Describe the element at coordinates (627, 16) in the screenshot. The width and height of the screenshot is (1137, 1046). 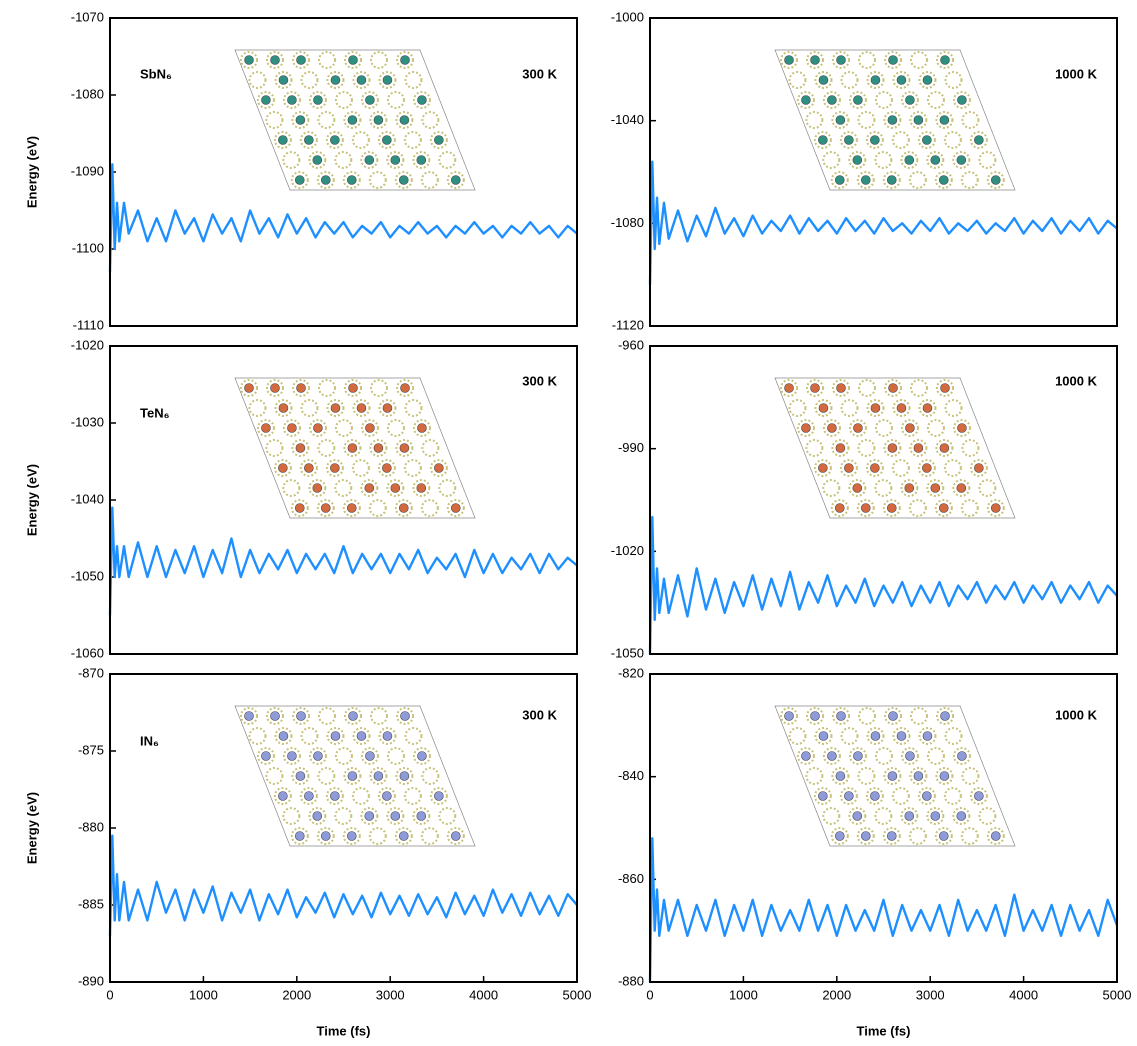
I see `y-tick-label: -1000` at that location.